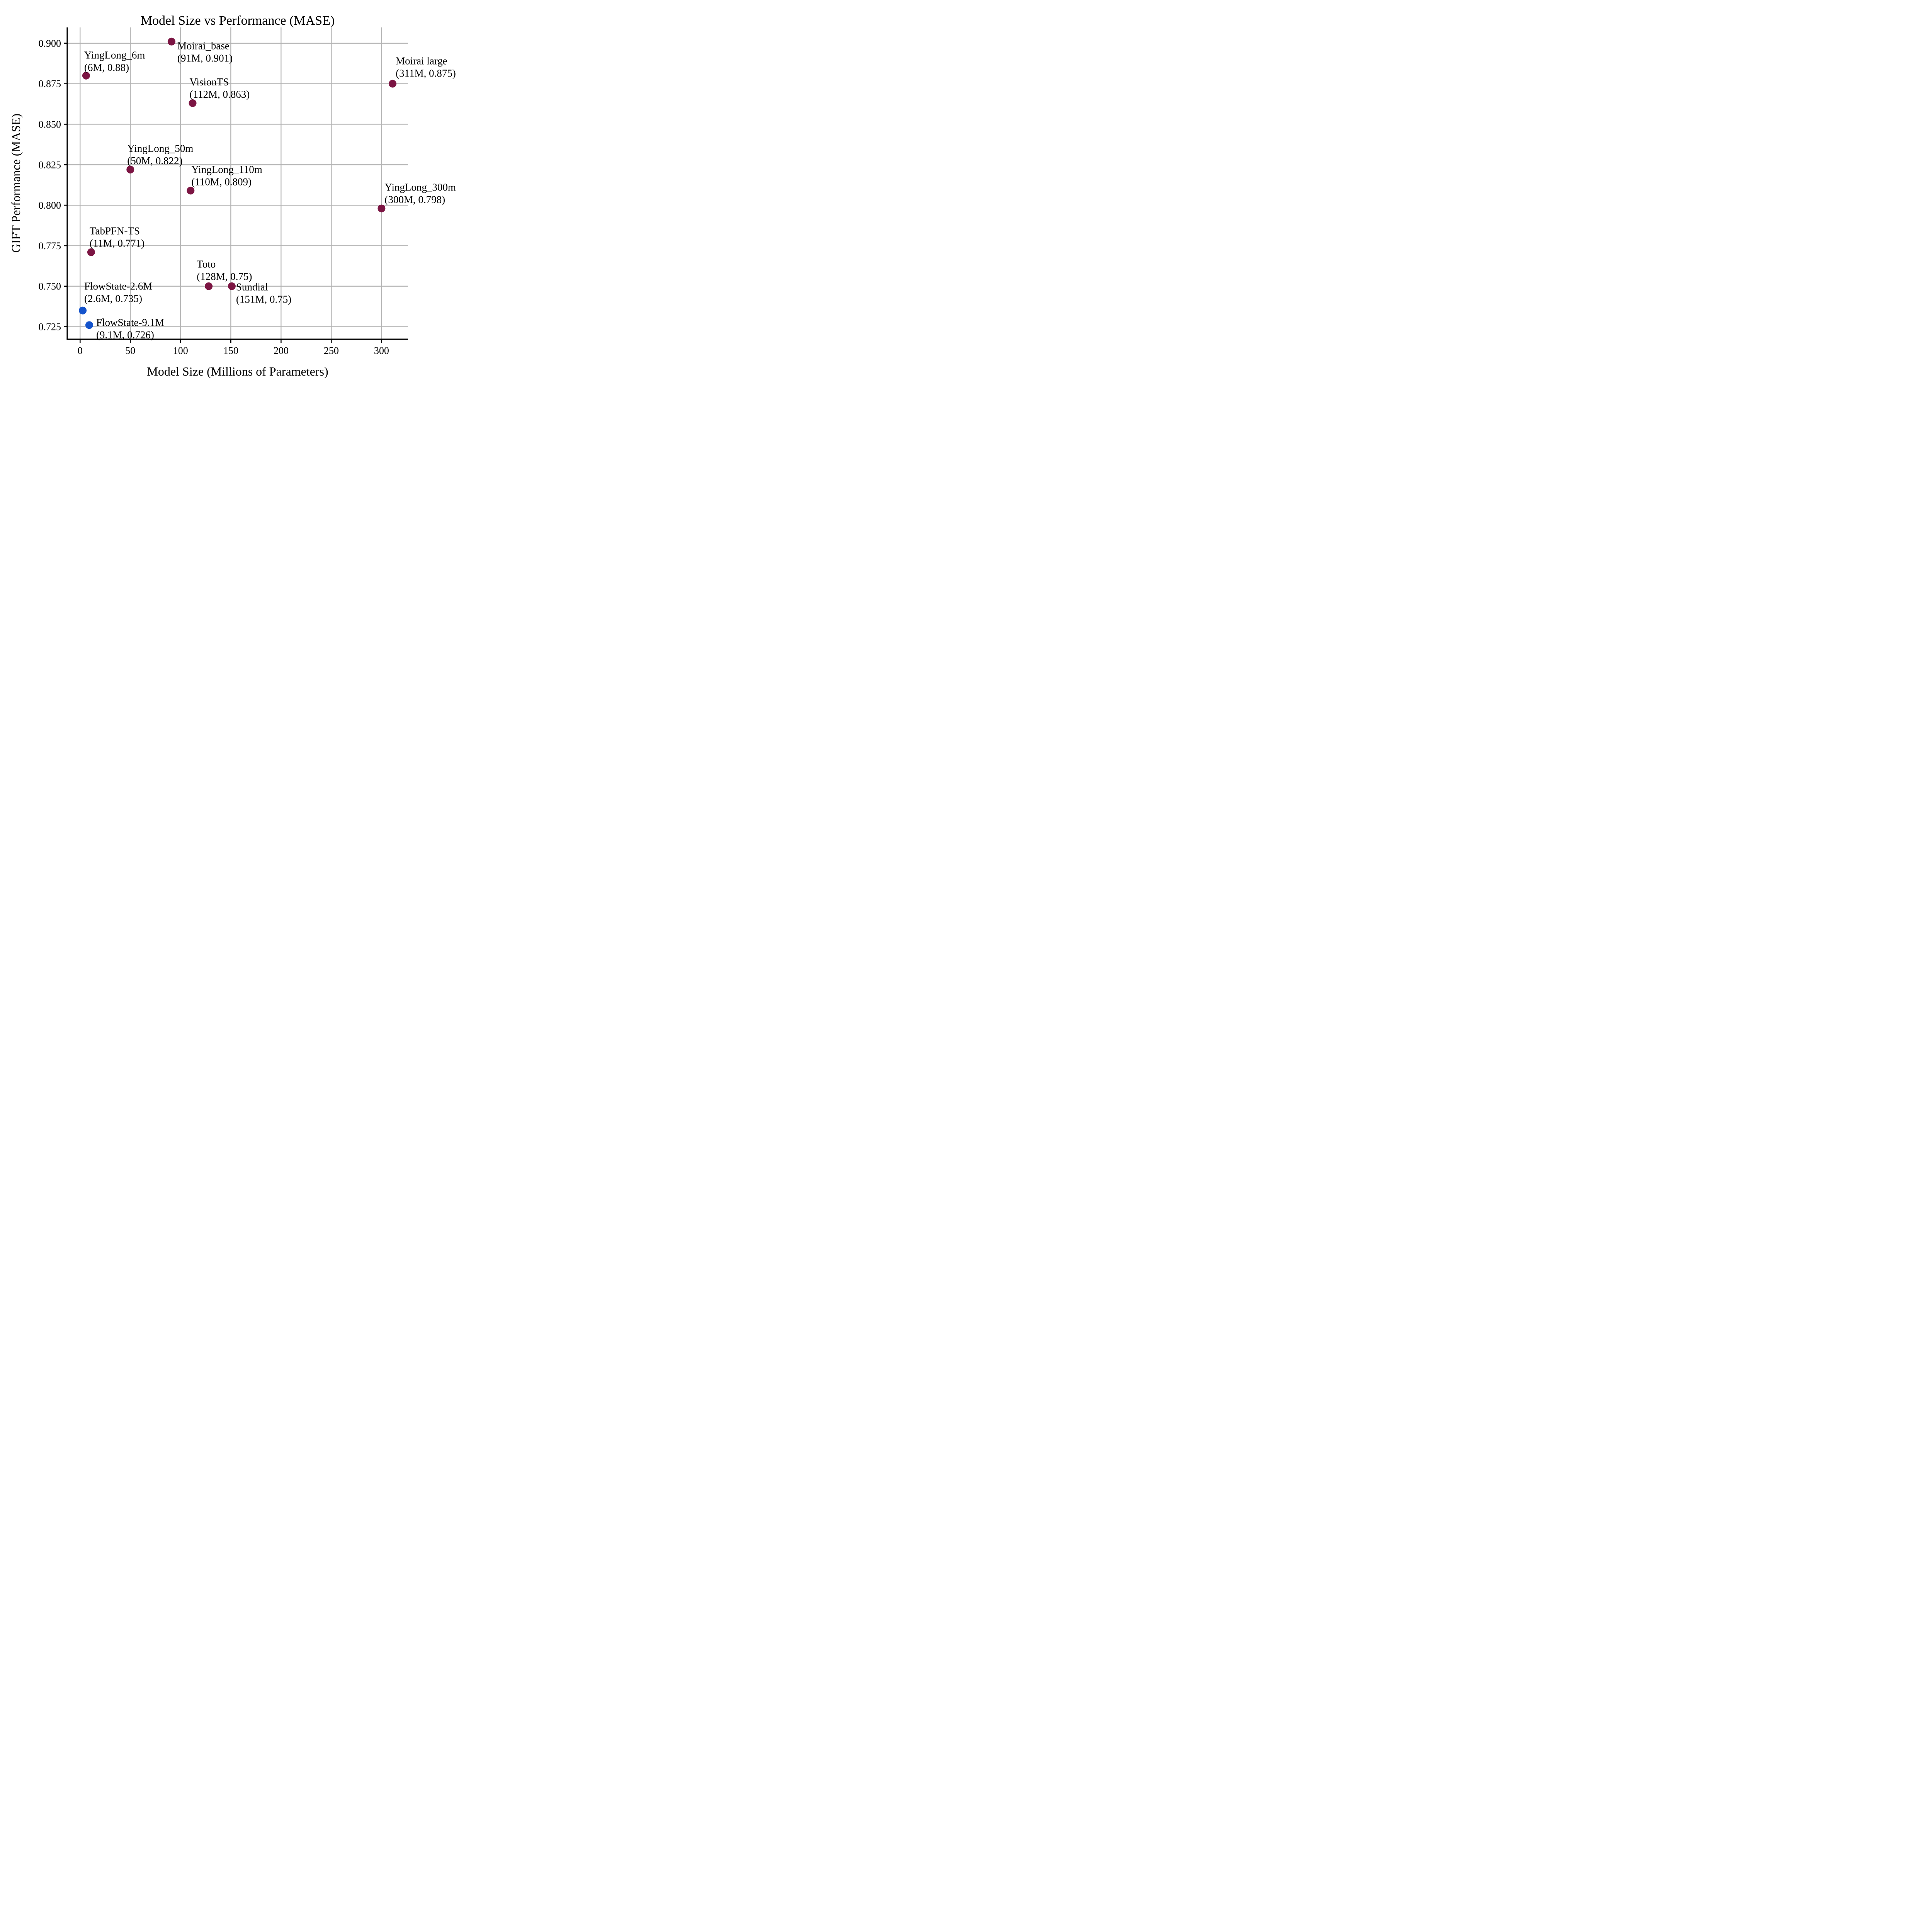 The width and height of the screenshot is (1932, 1932). Describe the element at coordinates (193, 103) in the screenshot. I see `data-point-VisionTS` at that location.